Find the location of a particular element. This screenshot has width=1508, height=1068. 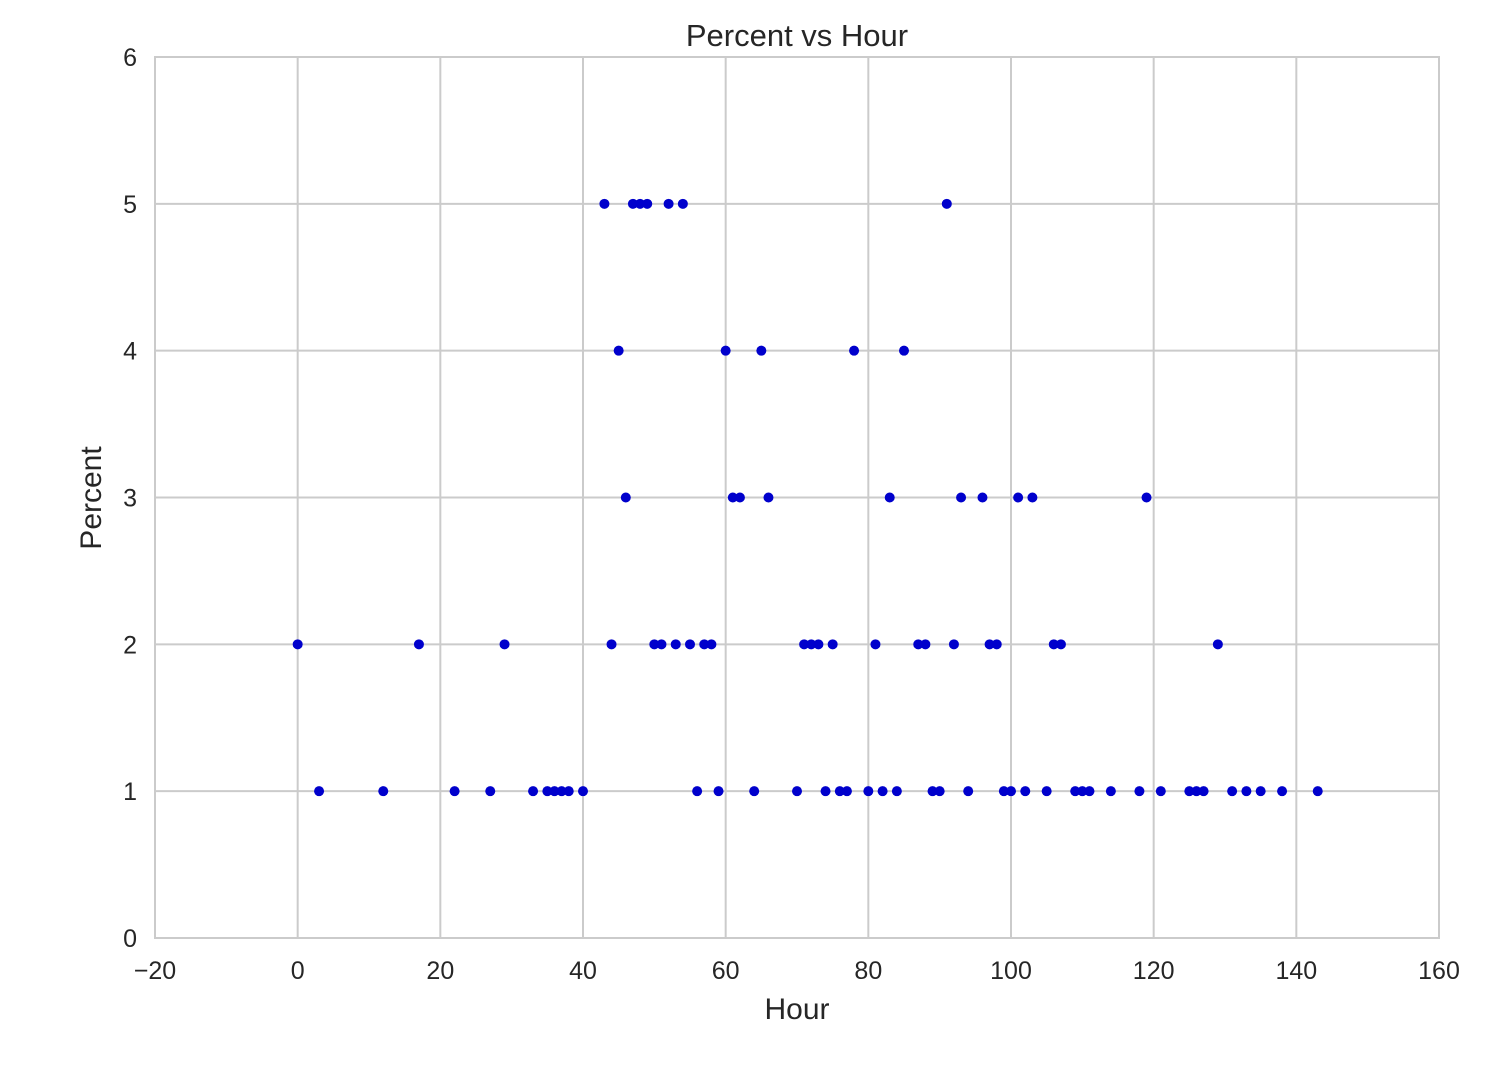

y-tick-label: 6 is located at coordinates (130, 58).